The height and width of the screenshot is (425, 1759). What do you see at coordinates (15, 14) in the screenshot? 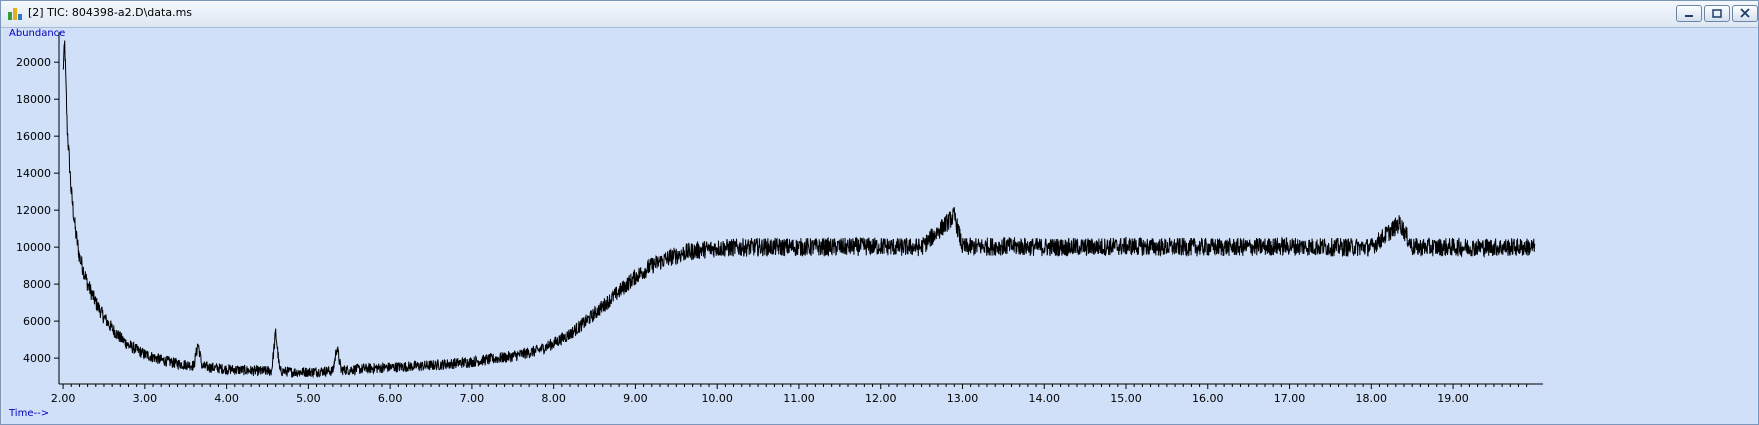
I see `chromatogram-app-icon` at bounding box center [15, 14].